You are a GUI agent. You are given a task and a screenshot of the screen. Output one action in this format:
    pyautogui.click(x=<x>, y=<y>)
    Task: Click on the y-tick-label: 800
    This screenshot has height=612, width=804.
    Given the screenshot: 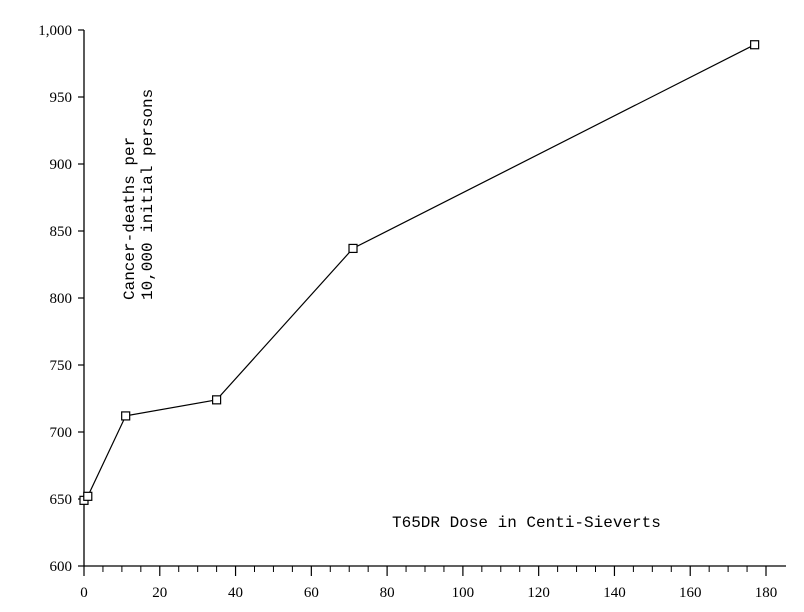 What is the action you would take?
    pyautogui.click(x=61, y=299)
    